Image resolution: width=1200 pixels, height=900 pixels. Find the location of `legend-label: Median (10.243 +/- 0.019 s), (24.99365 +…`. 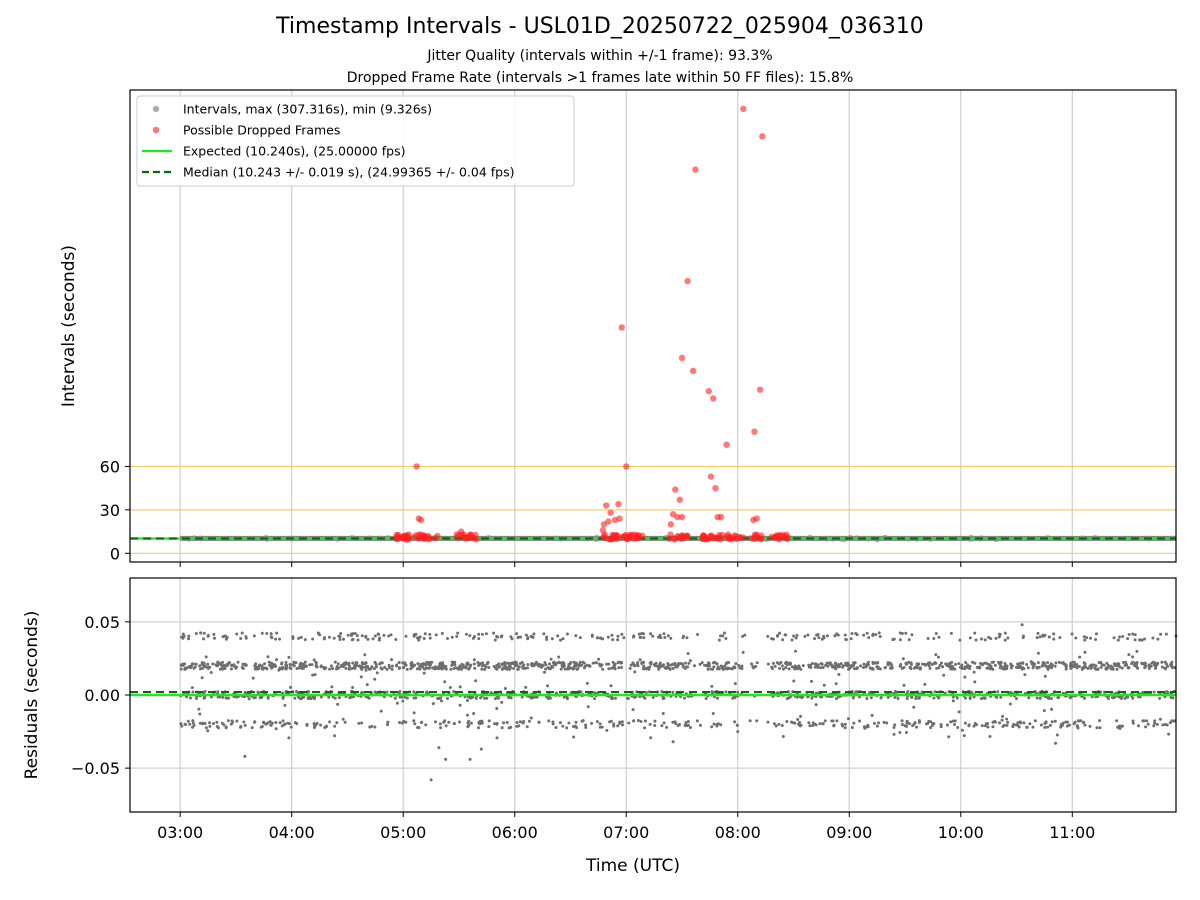

legend-label: Median (10.243 +/- 0.019 s), (24.99365 +… is located at coordinates (348, 172).